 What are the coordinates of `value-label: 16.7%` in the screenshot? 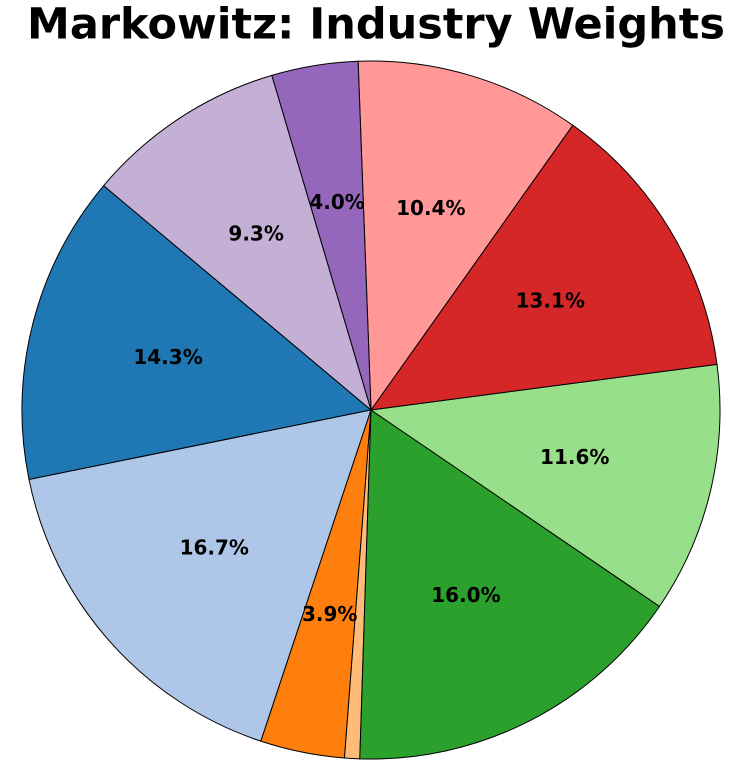 It's located at (214, 547).